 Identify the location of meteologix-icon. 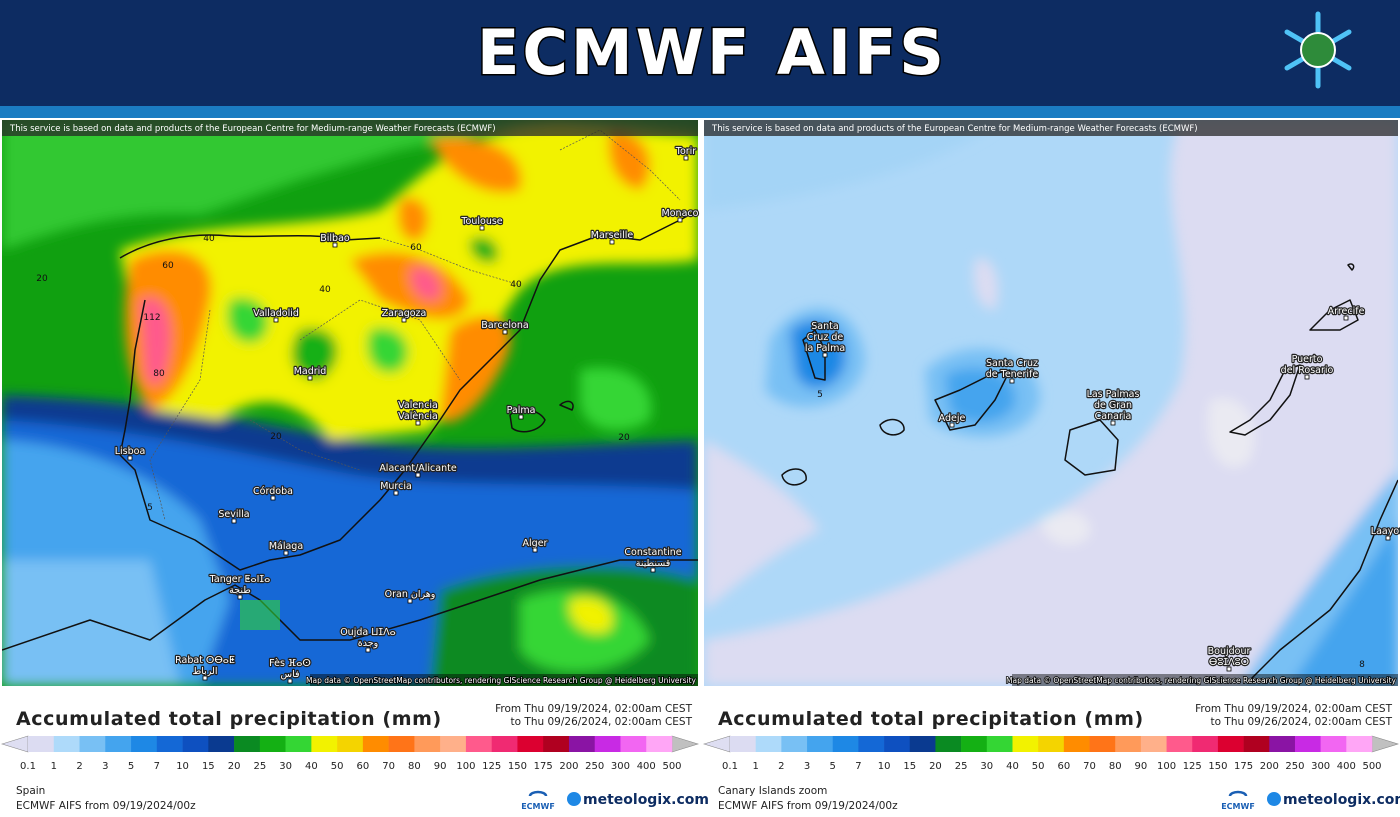
(574, 799).